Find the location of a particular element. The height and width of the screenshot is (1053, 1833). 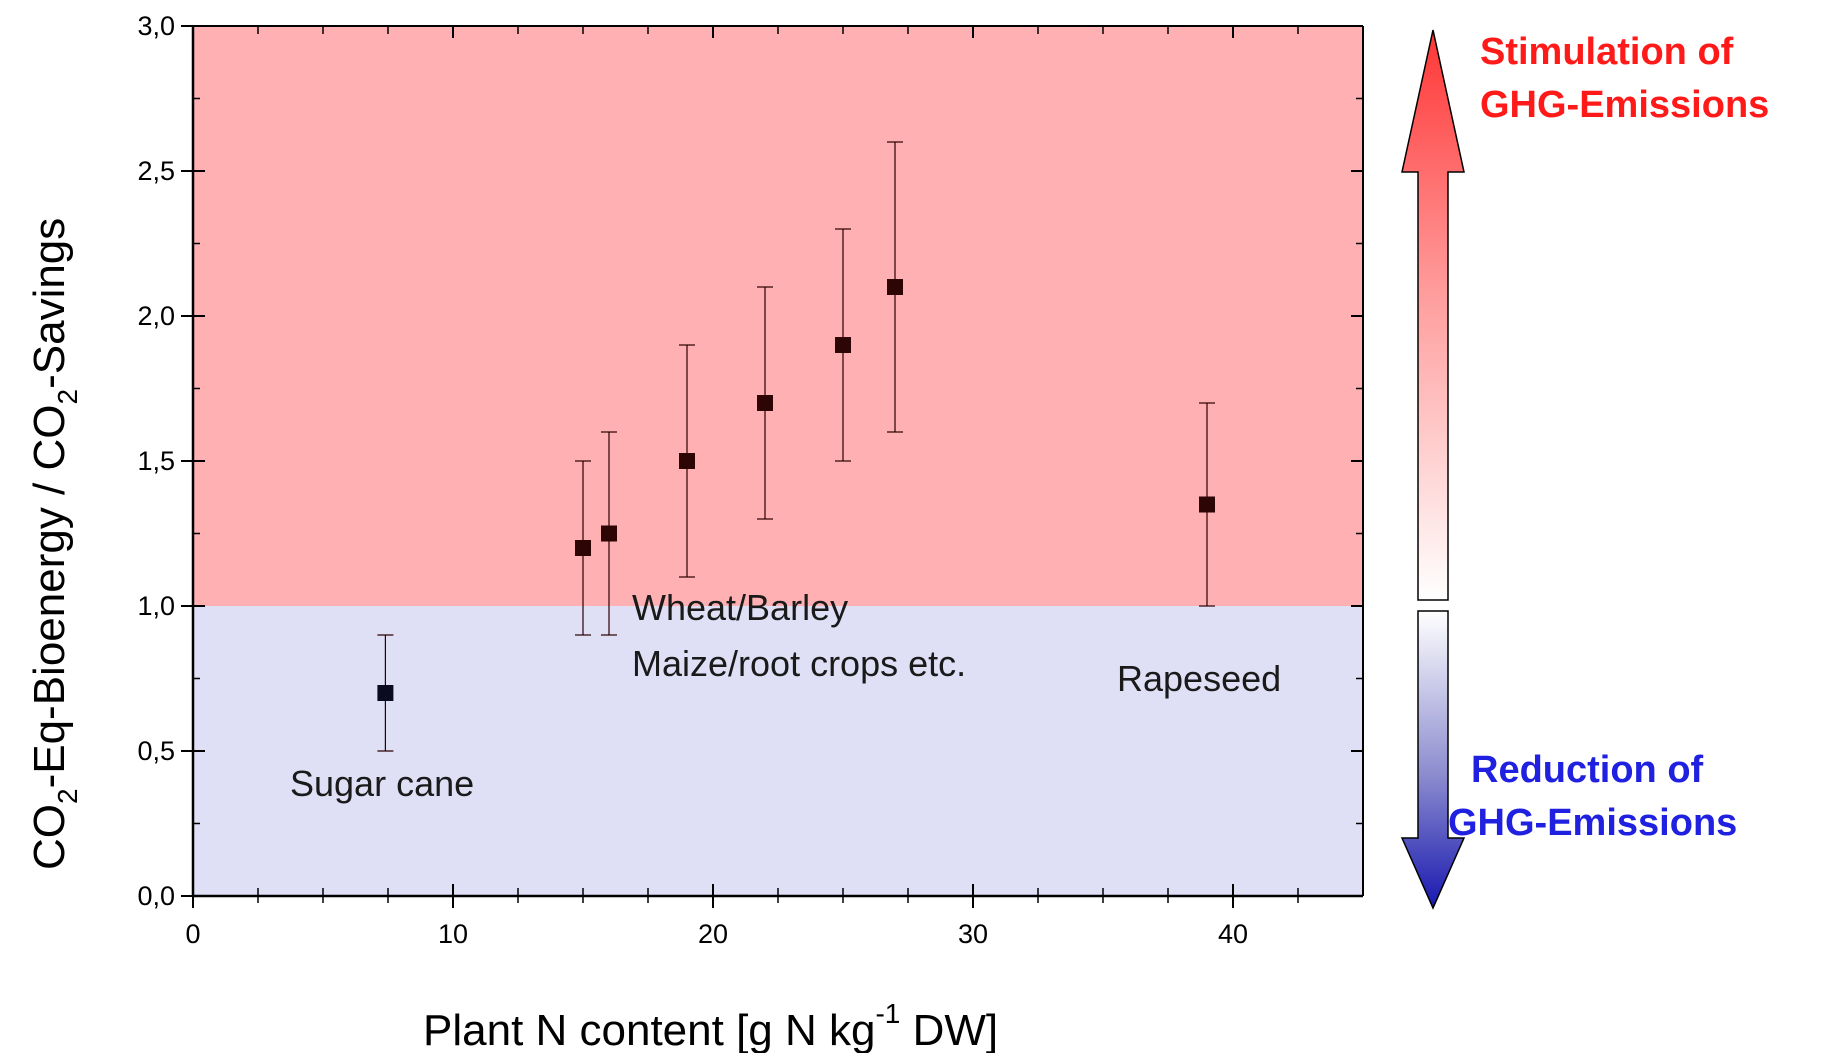

label-wheat-barley: Wheat/Barley is located at coordinates (740, 607).